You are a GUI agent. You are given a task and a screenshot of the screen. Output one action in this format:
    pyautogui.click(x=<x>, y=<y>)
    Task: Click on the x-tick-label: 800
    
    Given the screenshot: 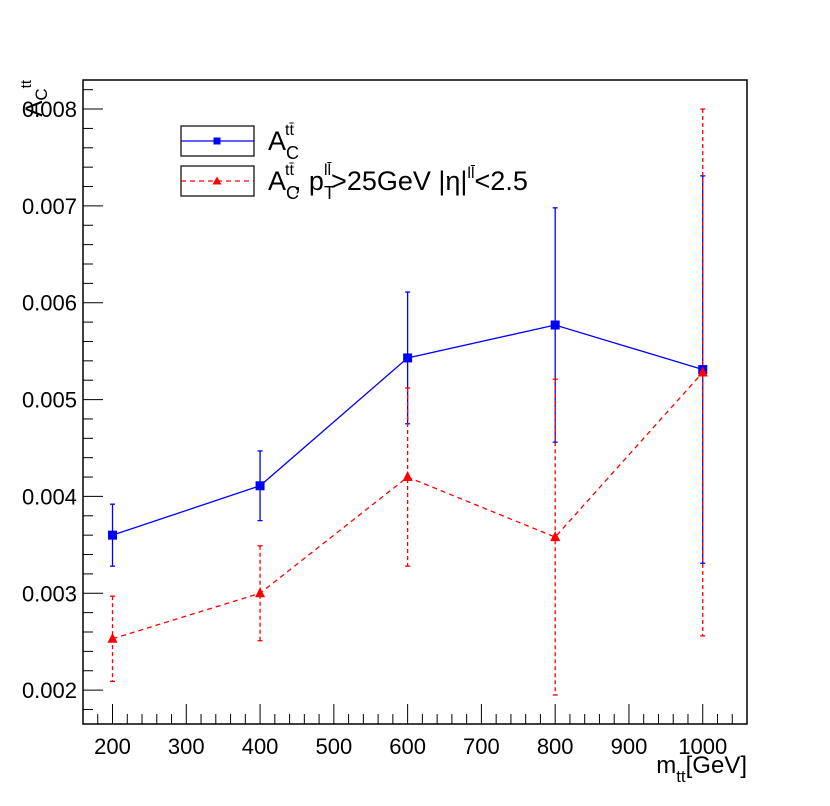 What is the action you would take?
    pyautogui.click(x=555, y=746)
    